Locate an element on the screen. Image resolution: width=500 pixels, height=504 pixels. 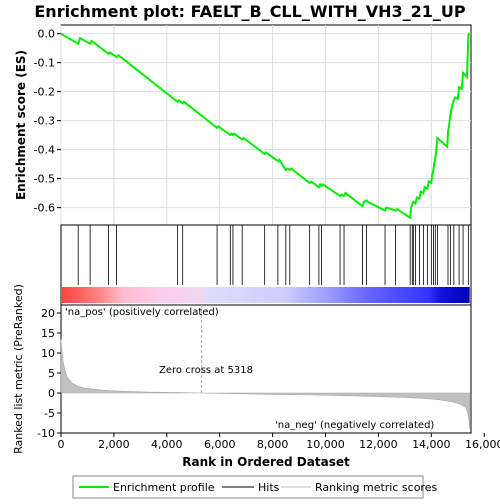
enrichment-y-tick-label: -0.5 is located at coordinates (44, 179).